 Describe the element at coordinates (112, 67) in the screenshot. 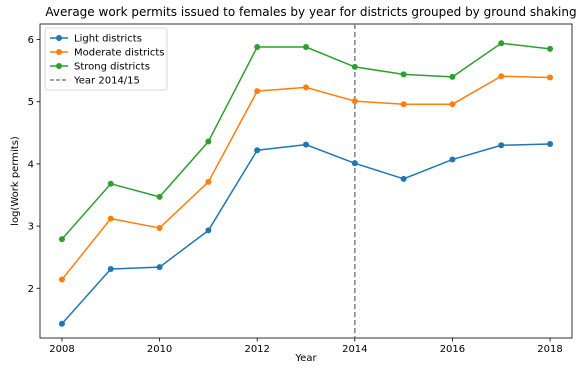

I see `legend-label: Strong districts` at that location.